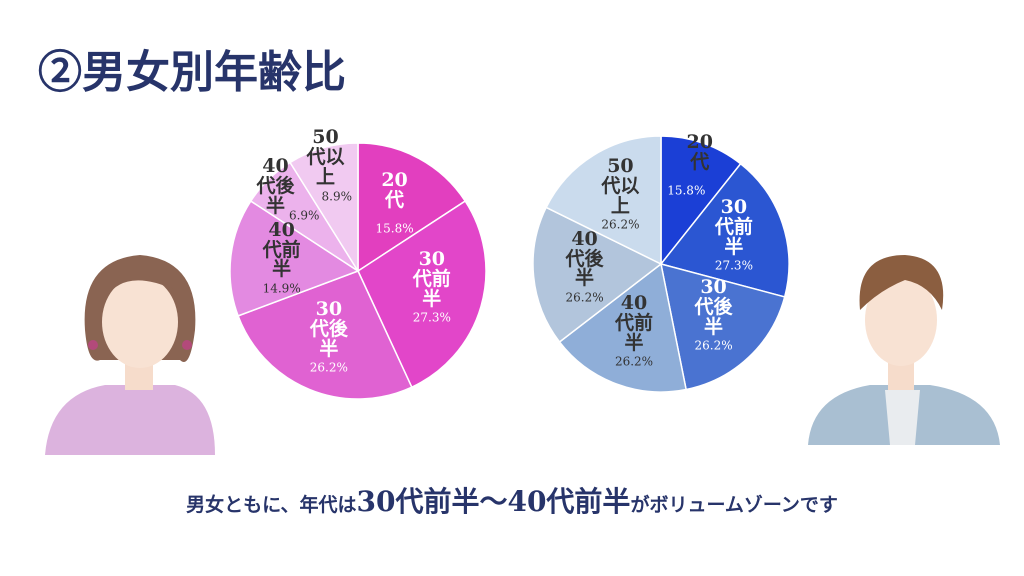  I want to click on caption-text: 男女ともに、年代は, so click(271, 505).